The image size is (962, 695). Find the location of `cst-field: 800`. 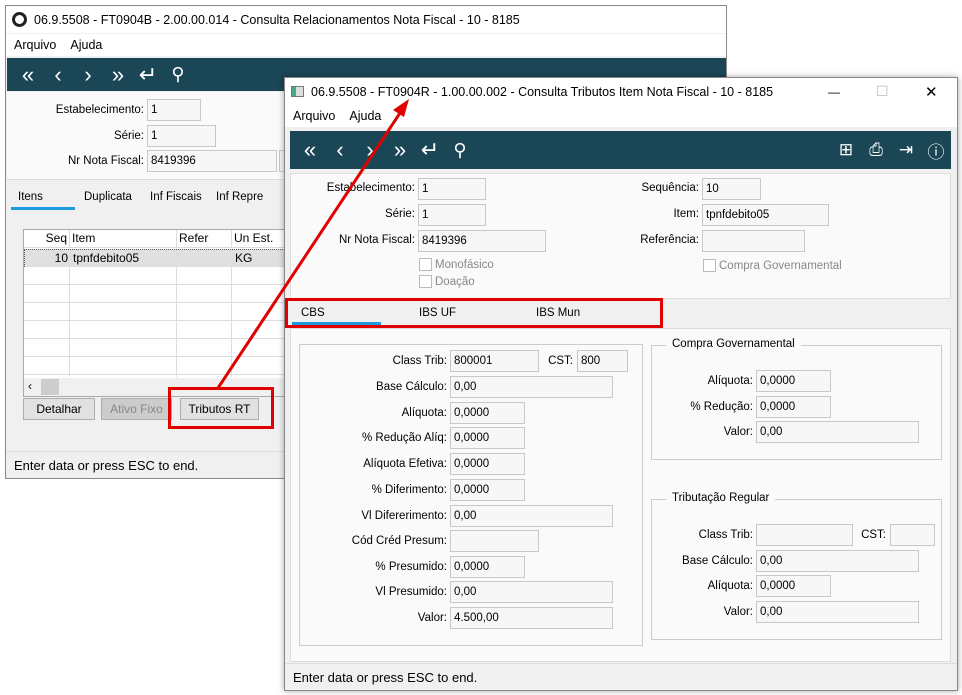

cst-field: 800 is located at coordinates (602, 361).